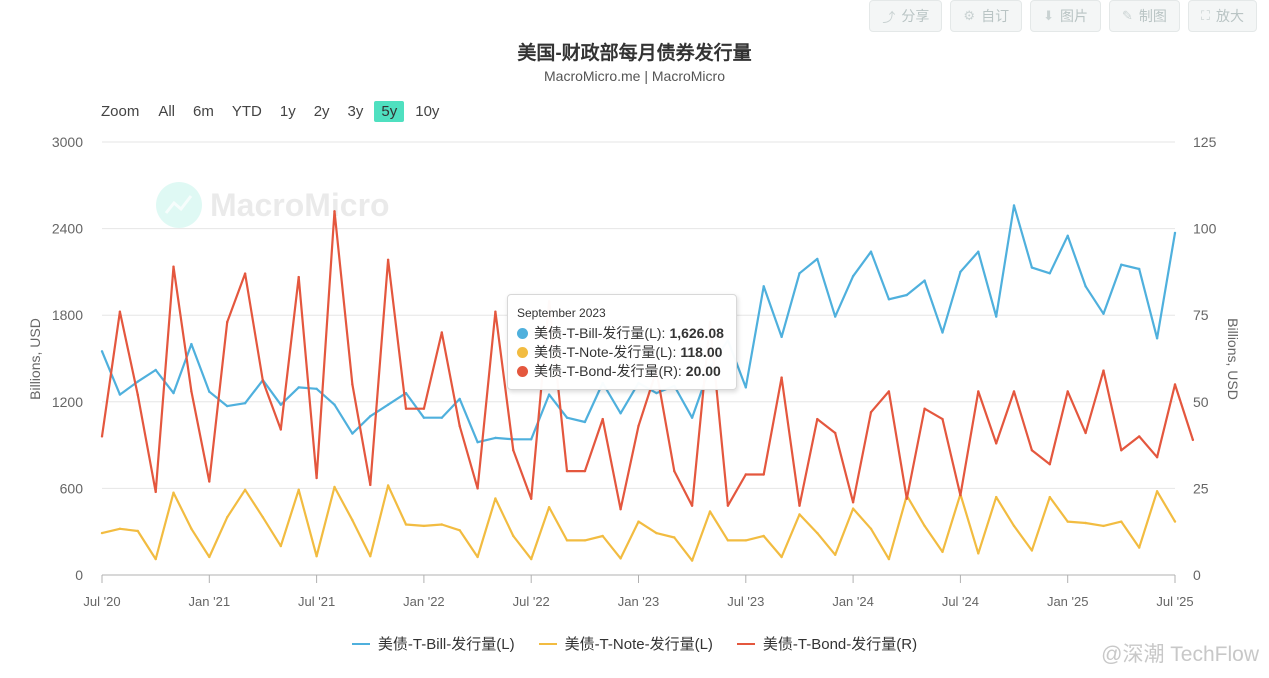  Describe the element at coordinates (72, 488) in the screenshot. I see `y-left-tick-label: 600` at that location.